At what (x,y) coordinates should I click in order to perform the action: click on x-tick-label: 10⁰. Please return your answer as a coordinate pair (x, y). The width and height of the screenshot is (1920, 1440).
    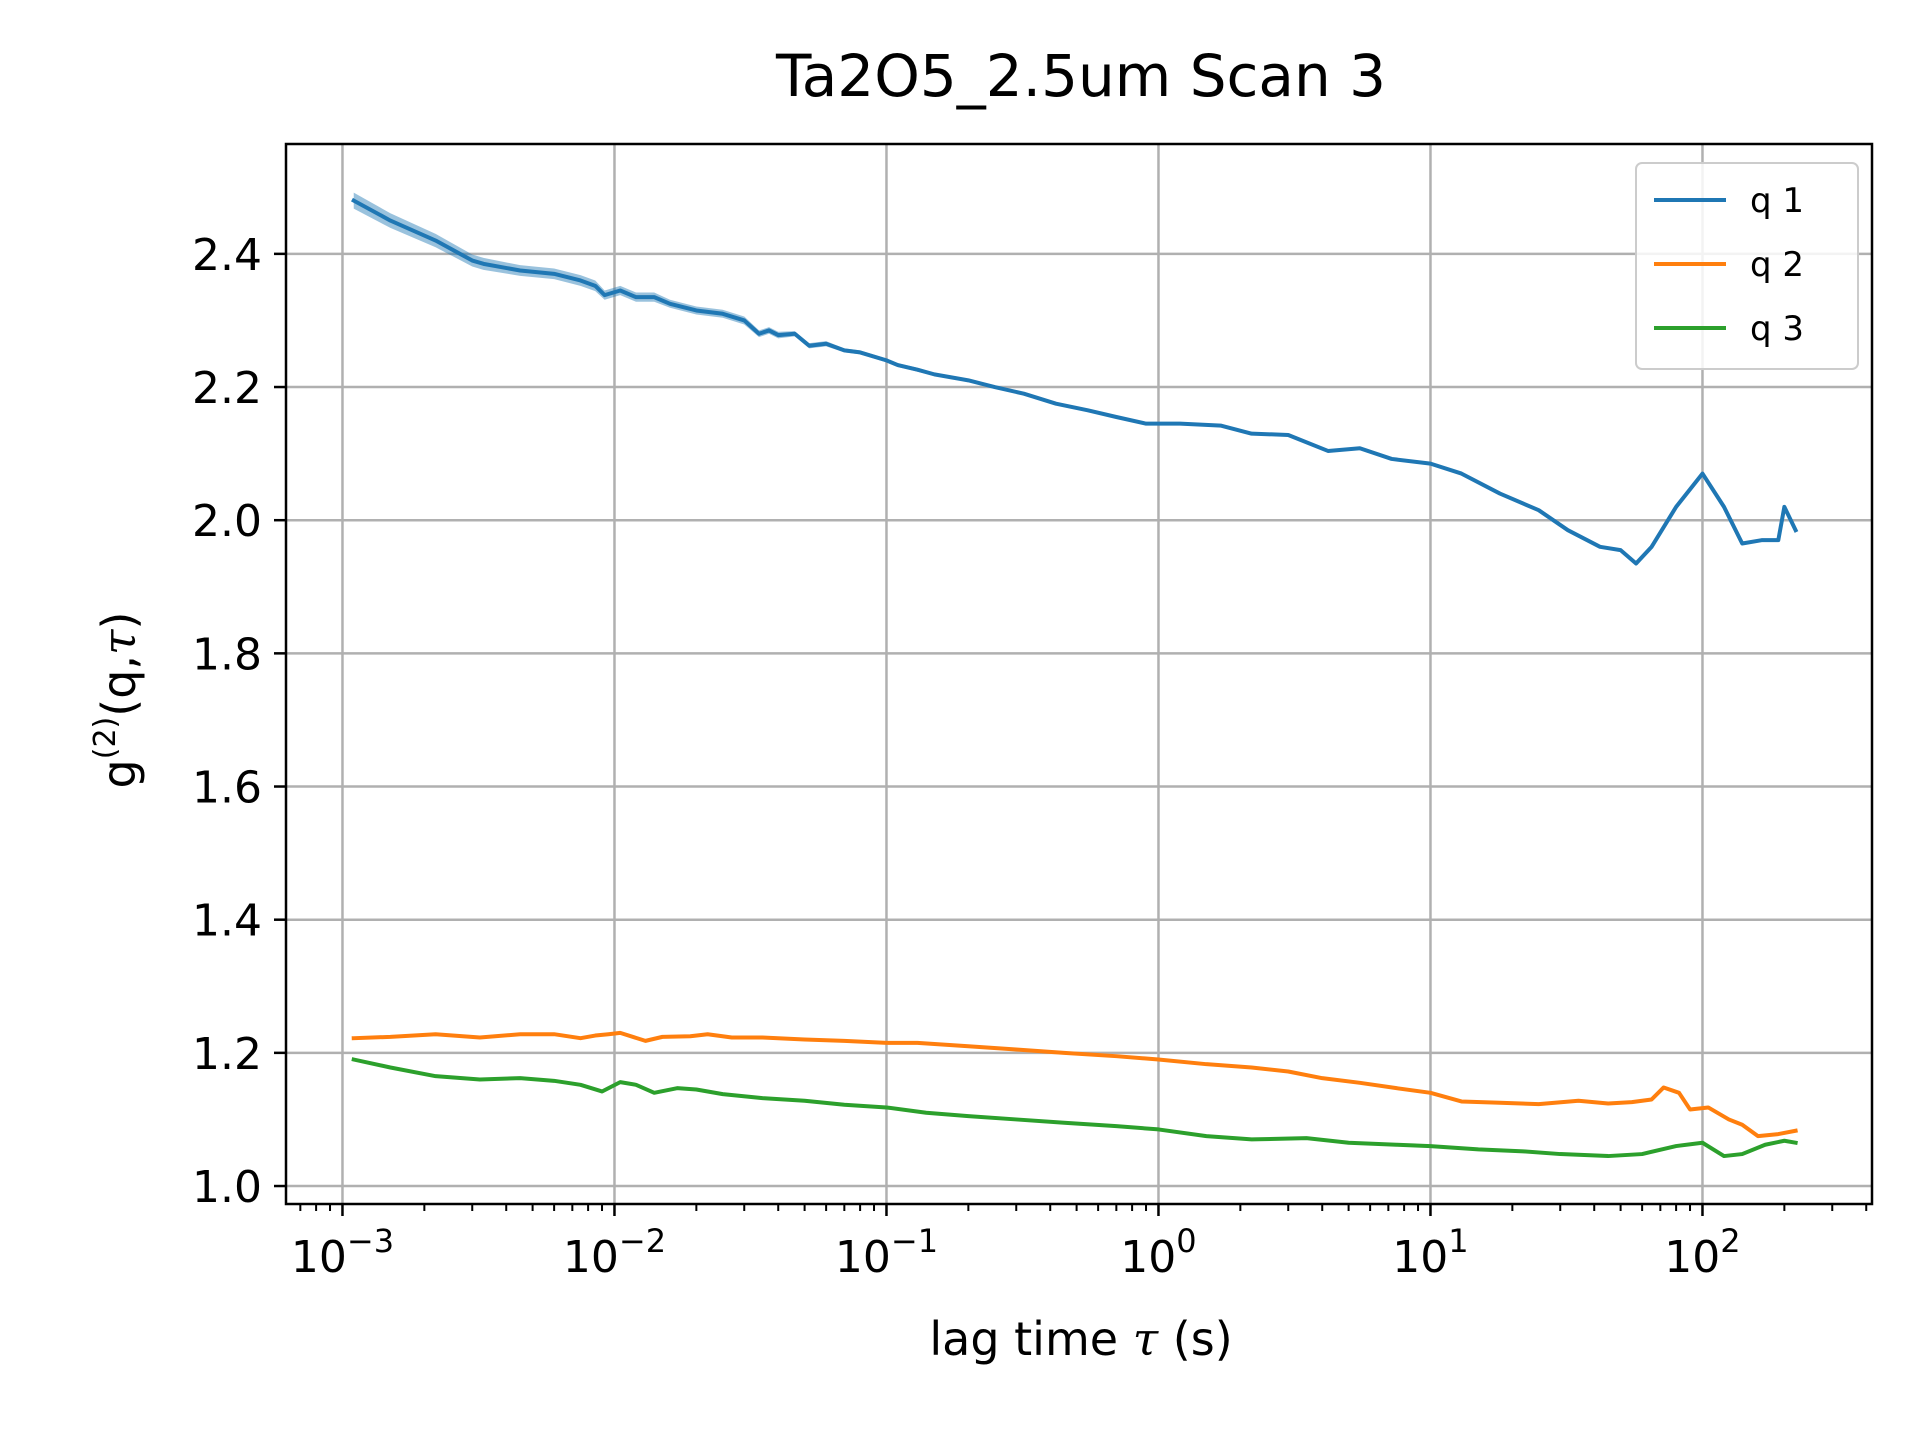
    Looking at the image, I should click on (1158, 1252).